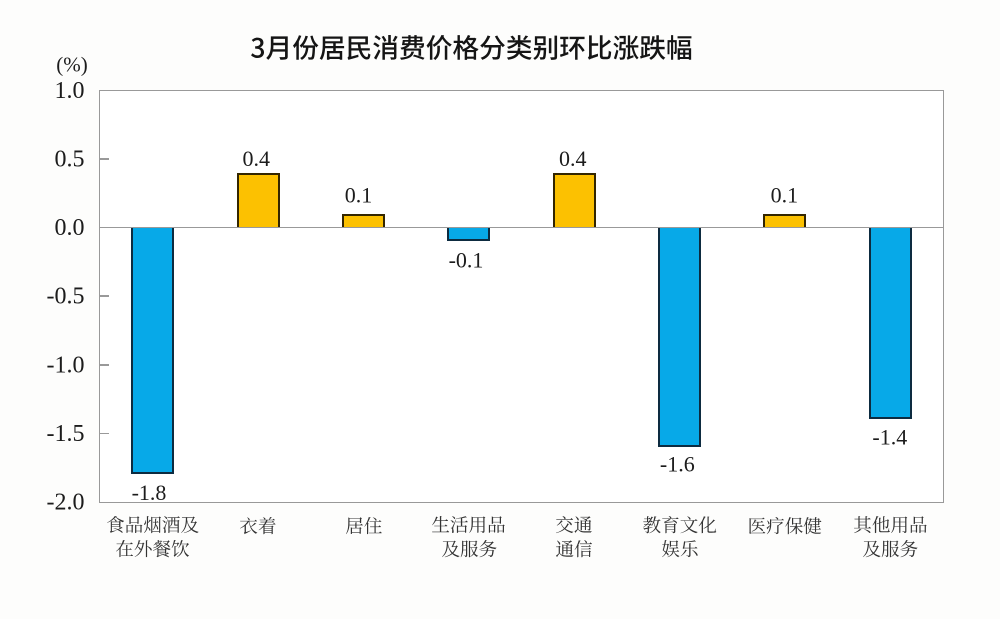  What do you see at coordinates (70, 160) in the screenshot?
I see `svg-text: 0.5` at bounding box center [70, 160].